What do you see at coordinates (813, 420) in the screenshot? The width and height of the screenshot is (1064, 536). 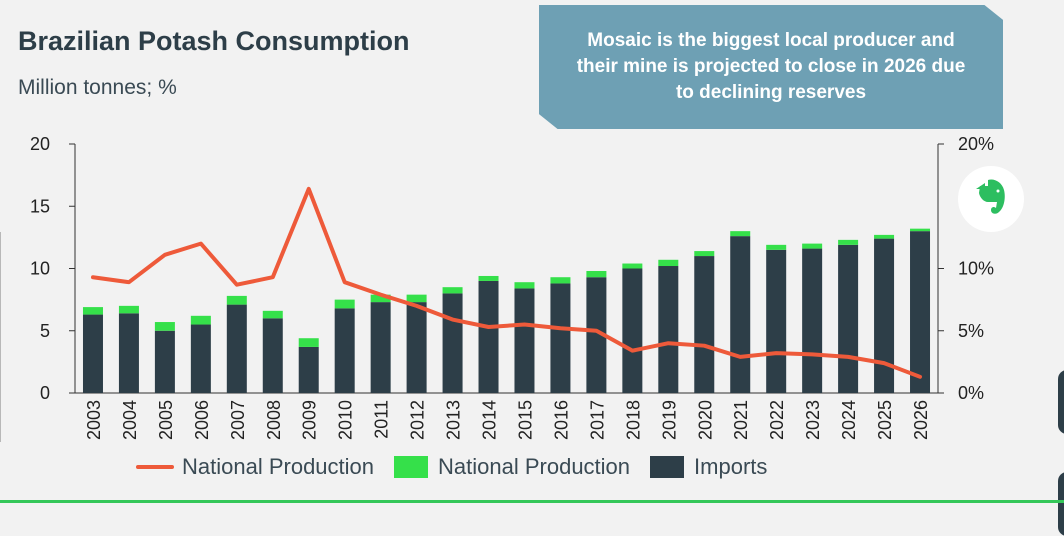 I see `x-tick-label: 2023` at bounding box center [813, 420].